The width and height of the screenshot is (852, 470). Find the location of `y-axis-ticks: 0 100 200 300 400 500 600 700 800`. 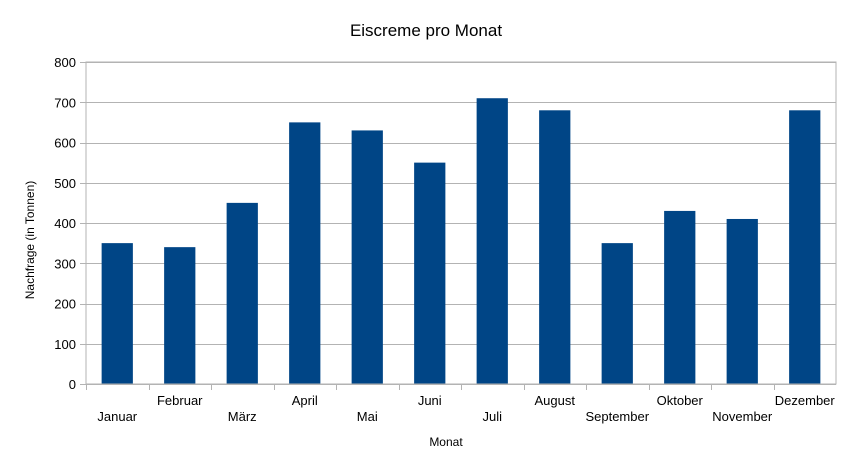

y-axis-ticks: 0 100 200 300 400 500 600 700 800 is located at coordinates (65, 223).